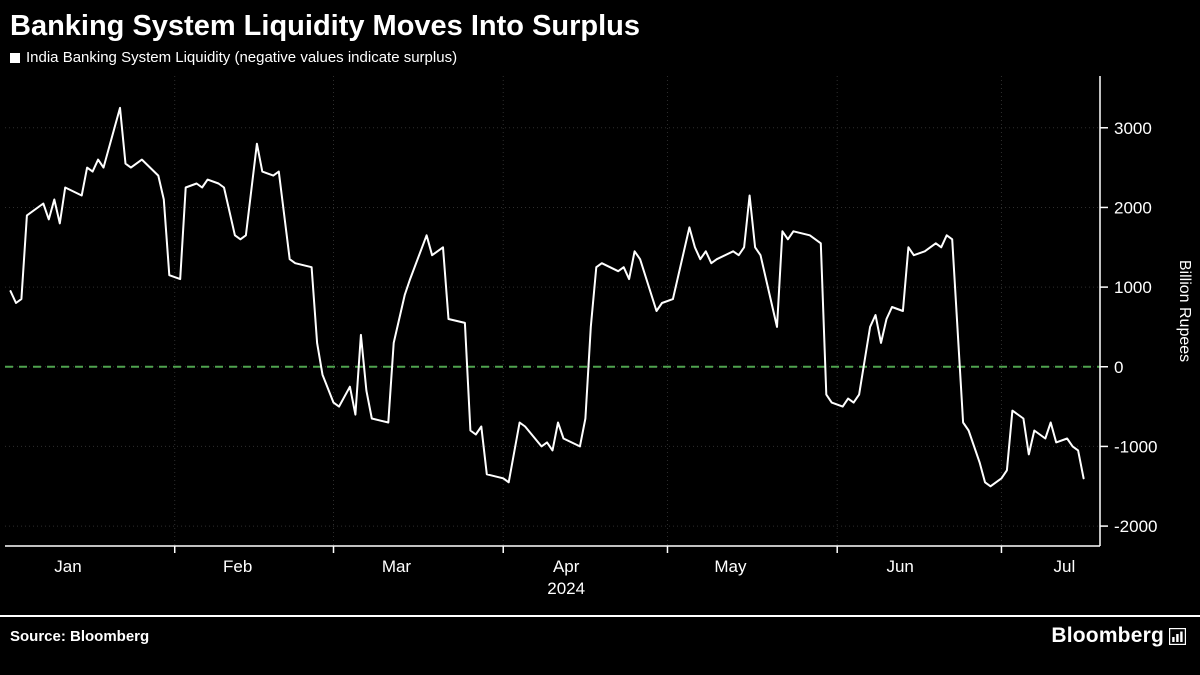 The width and height of the screenshot is (1200, 675). What do you see at coordinates (15, 57) in the screenshot?
I see `legend-marker-icon` at bounding box center [15, 57].